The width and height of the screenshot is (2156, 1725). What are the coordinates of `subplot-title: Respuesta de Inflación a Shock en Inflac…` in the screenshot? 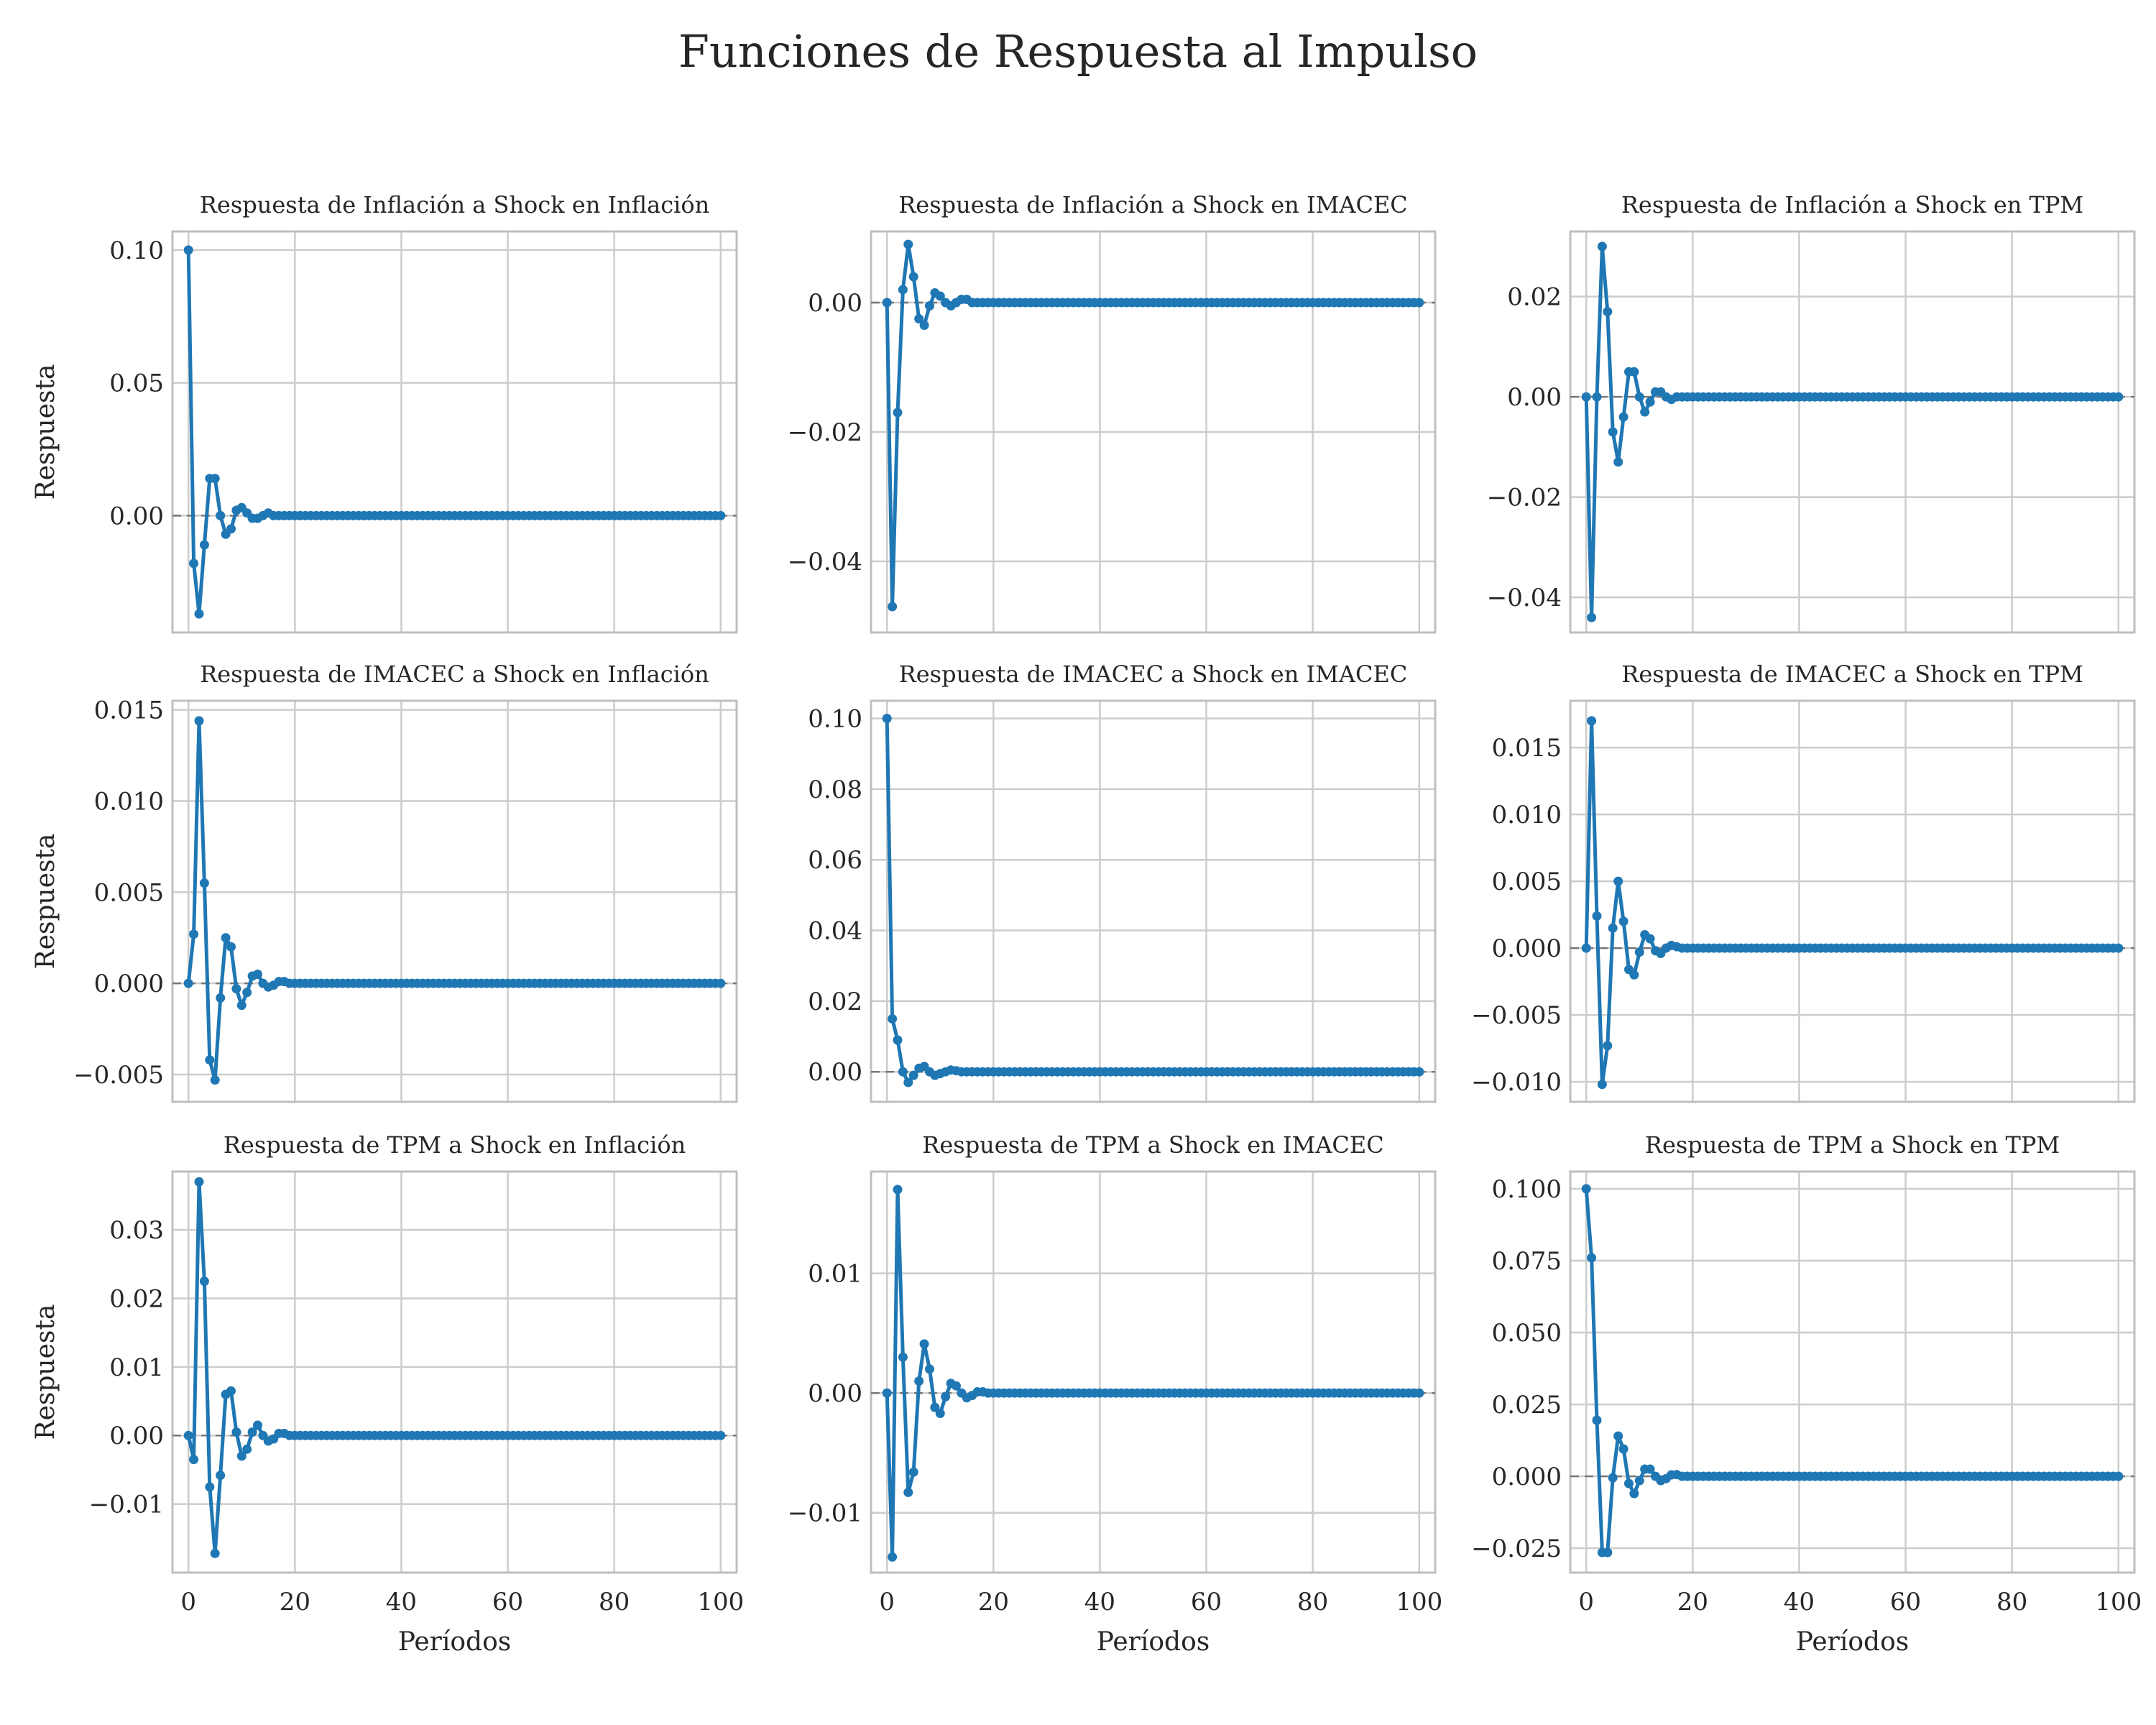 It's located at (454, 204).